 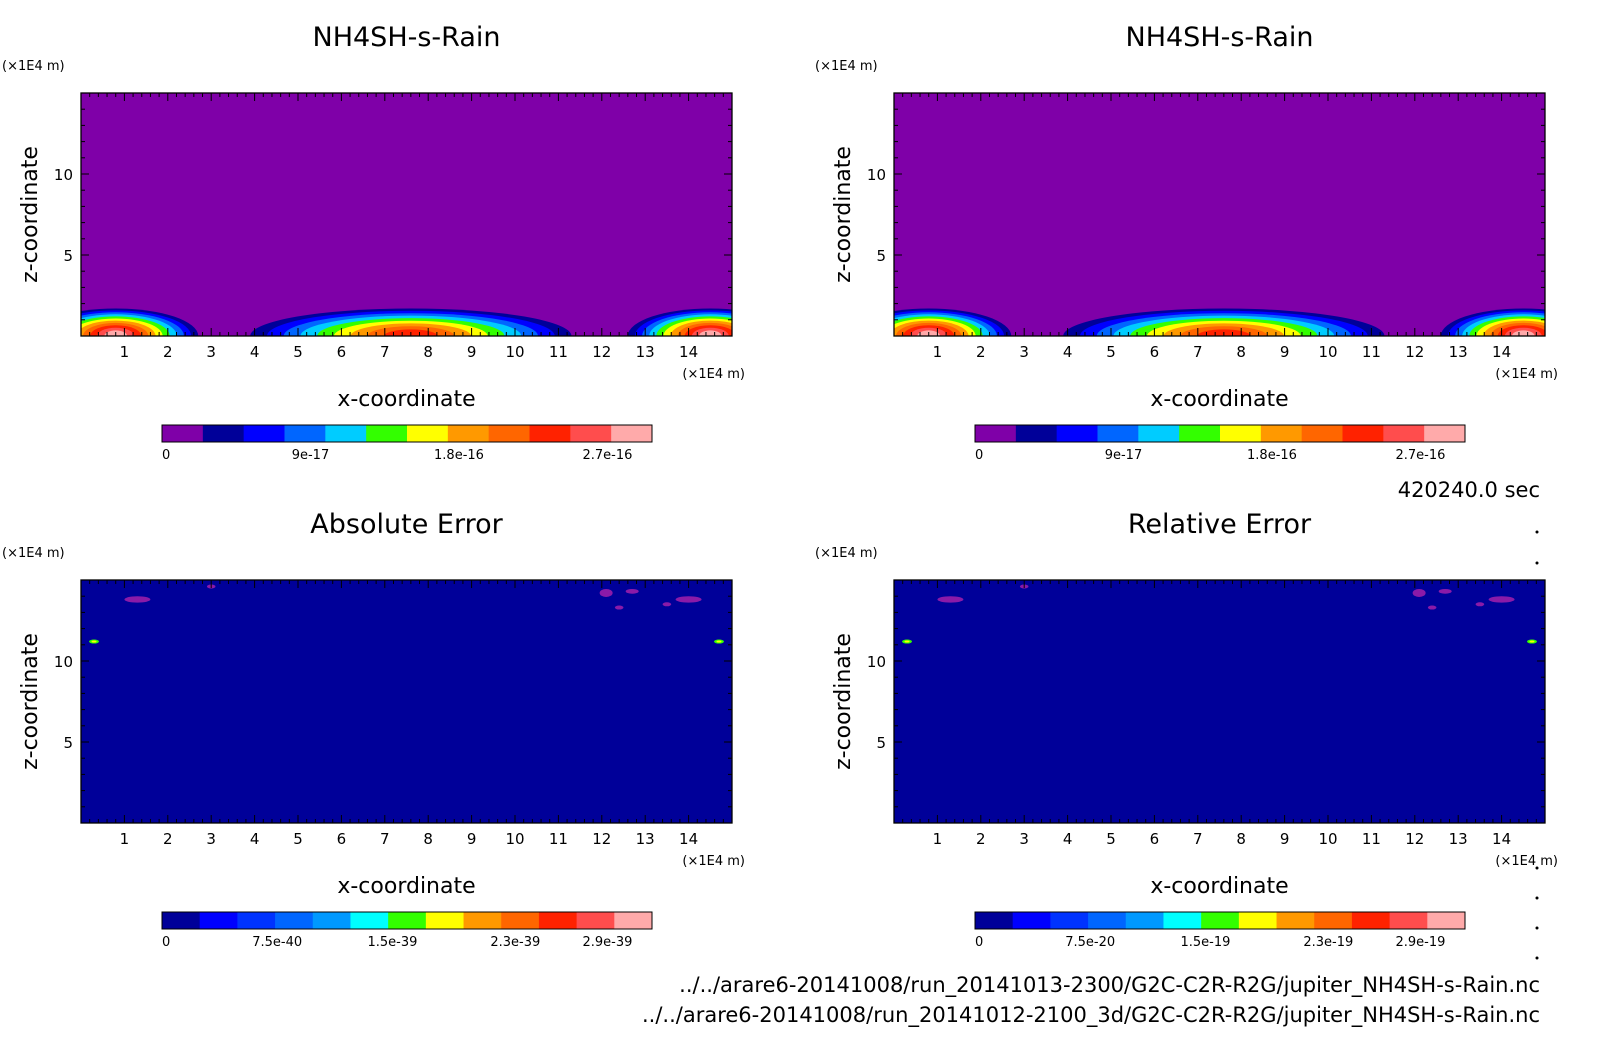 I want to click on chart-title: Relative Error, so click(x=1220, y=524).